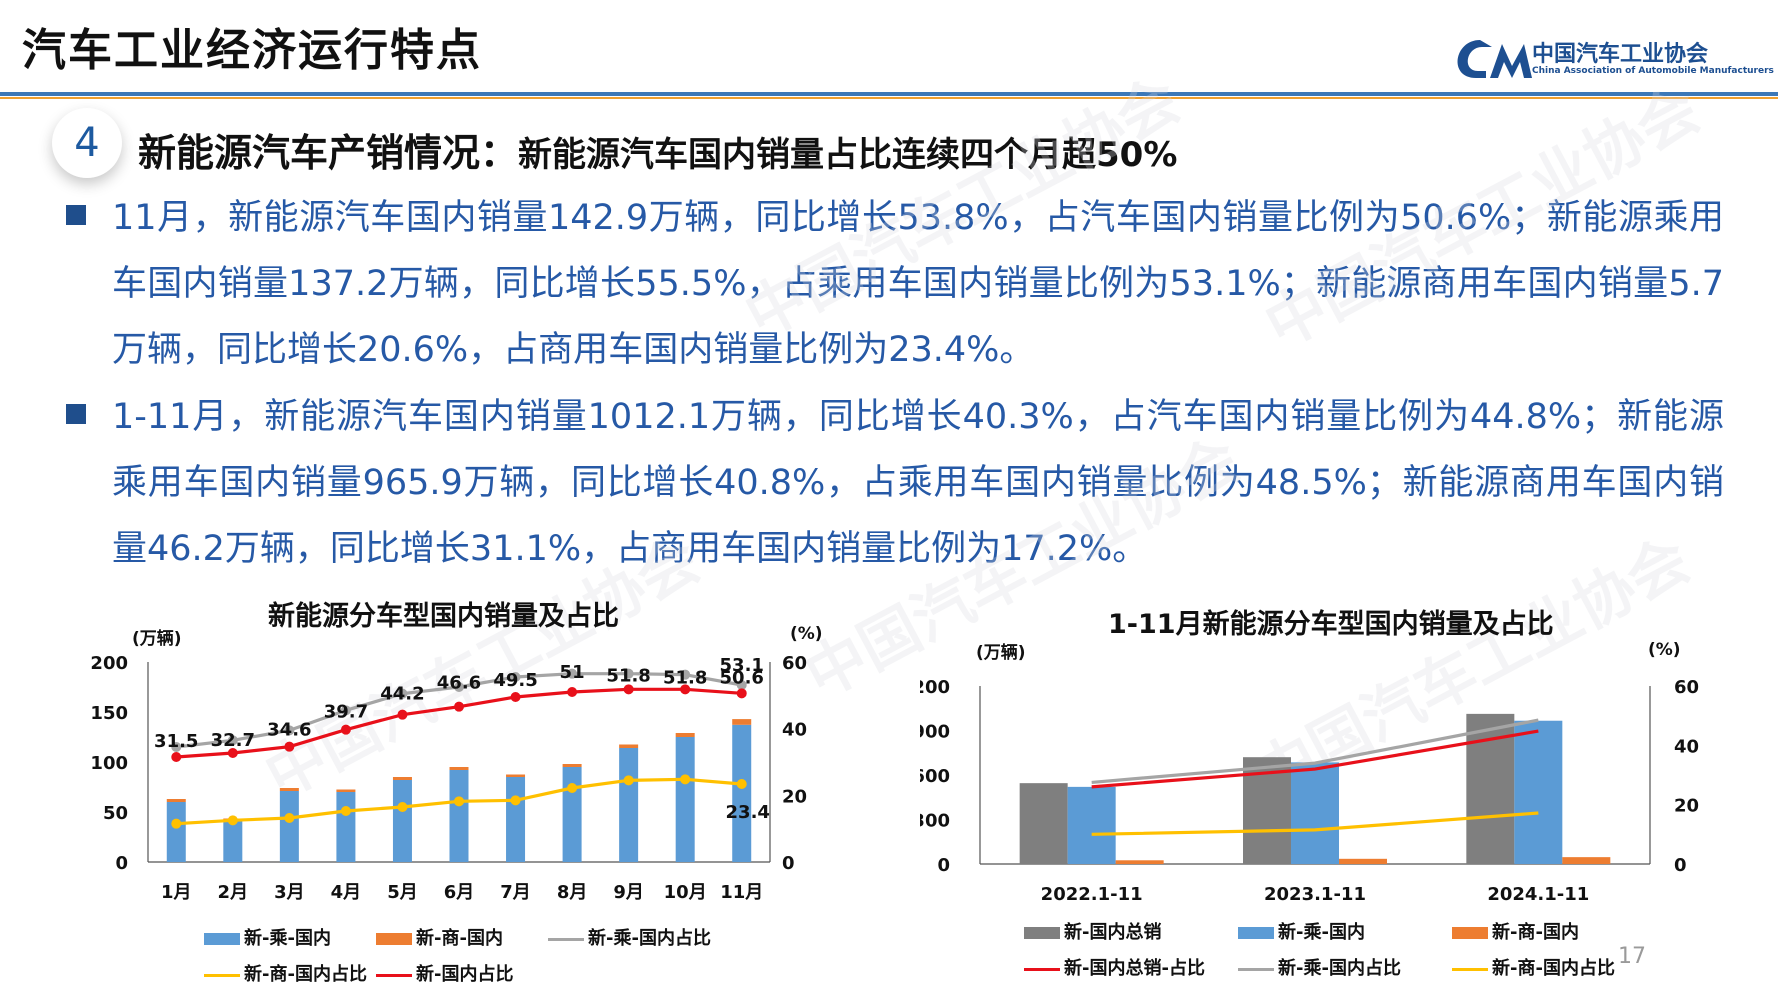  What do you see at coordinates (443, 616) in the screenshot?
I see `chart-1-title: 新能源分车型国内销量及占比` at bounding box center [443, 616].